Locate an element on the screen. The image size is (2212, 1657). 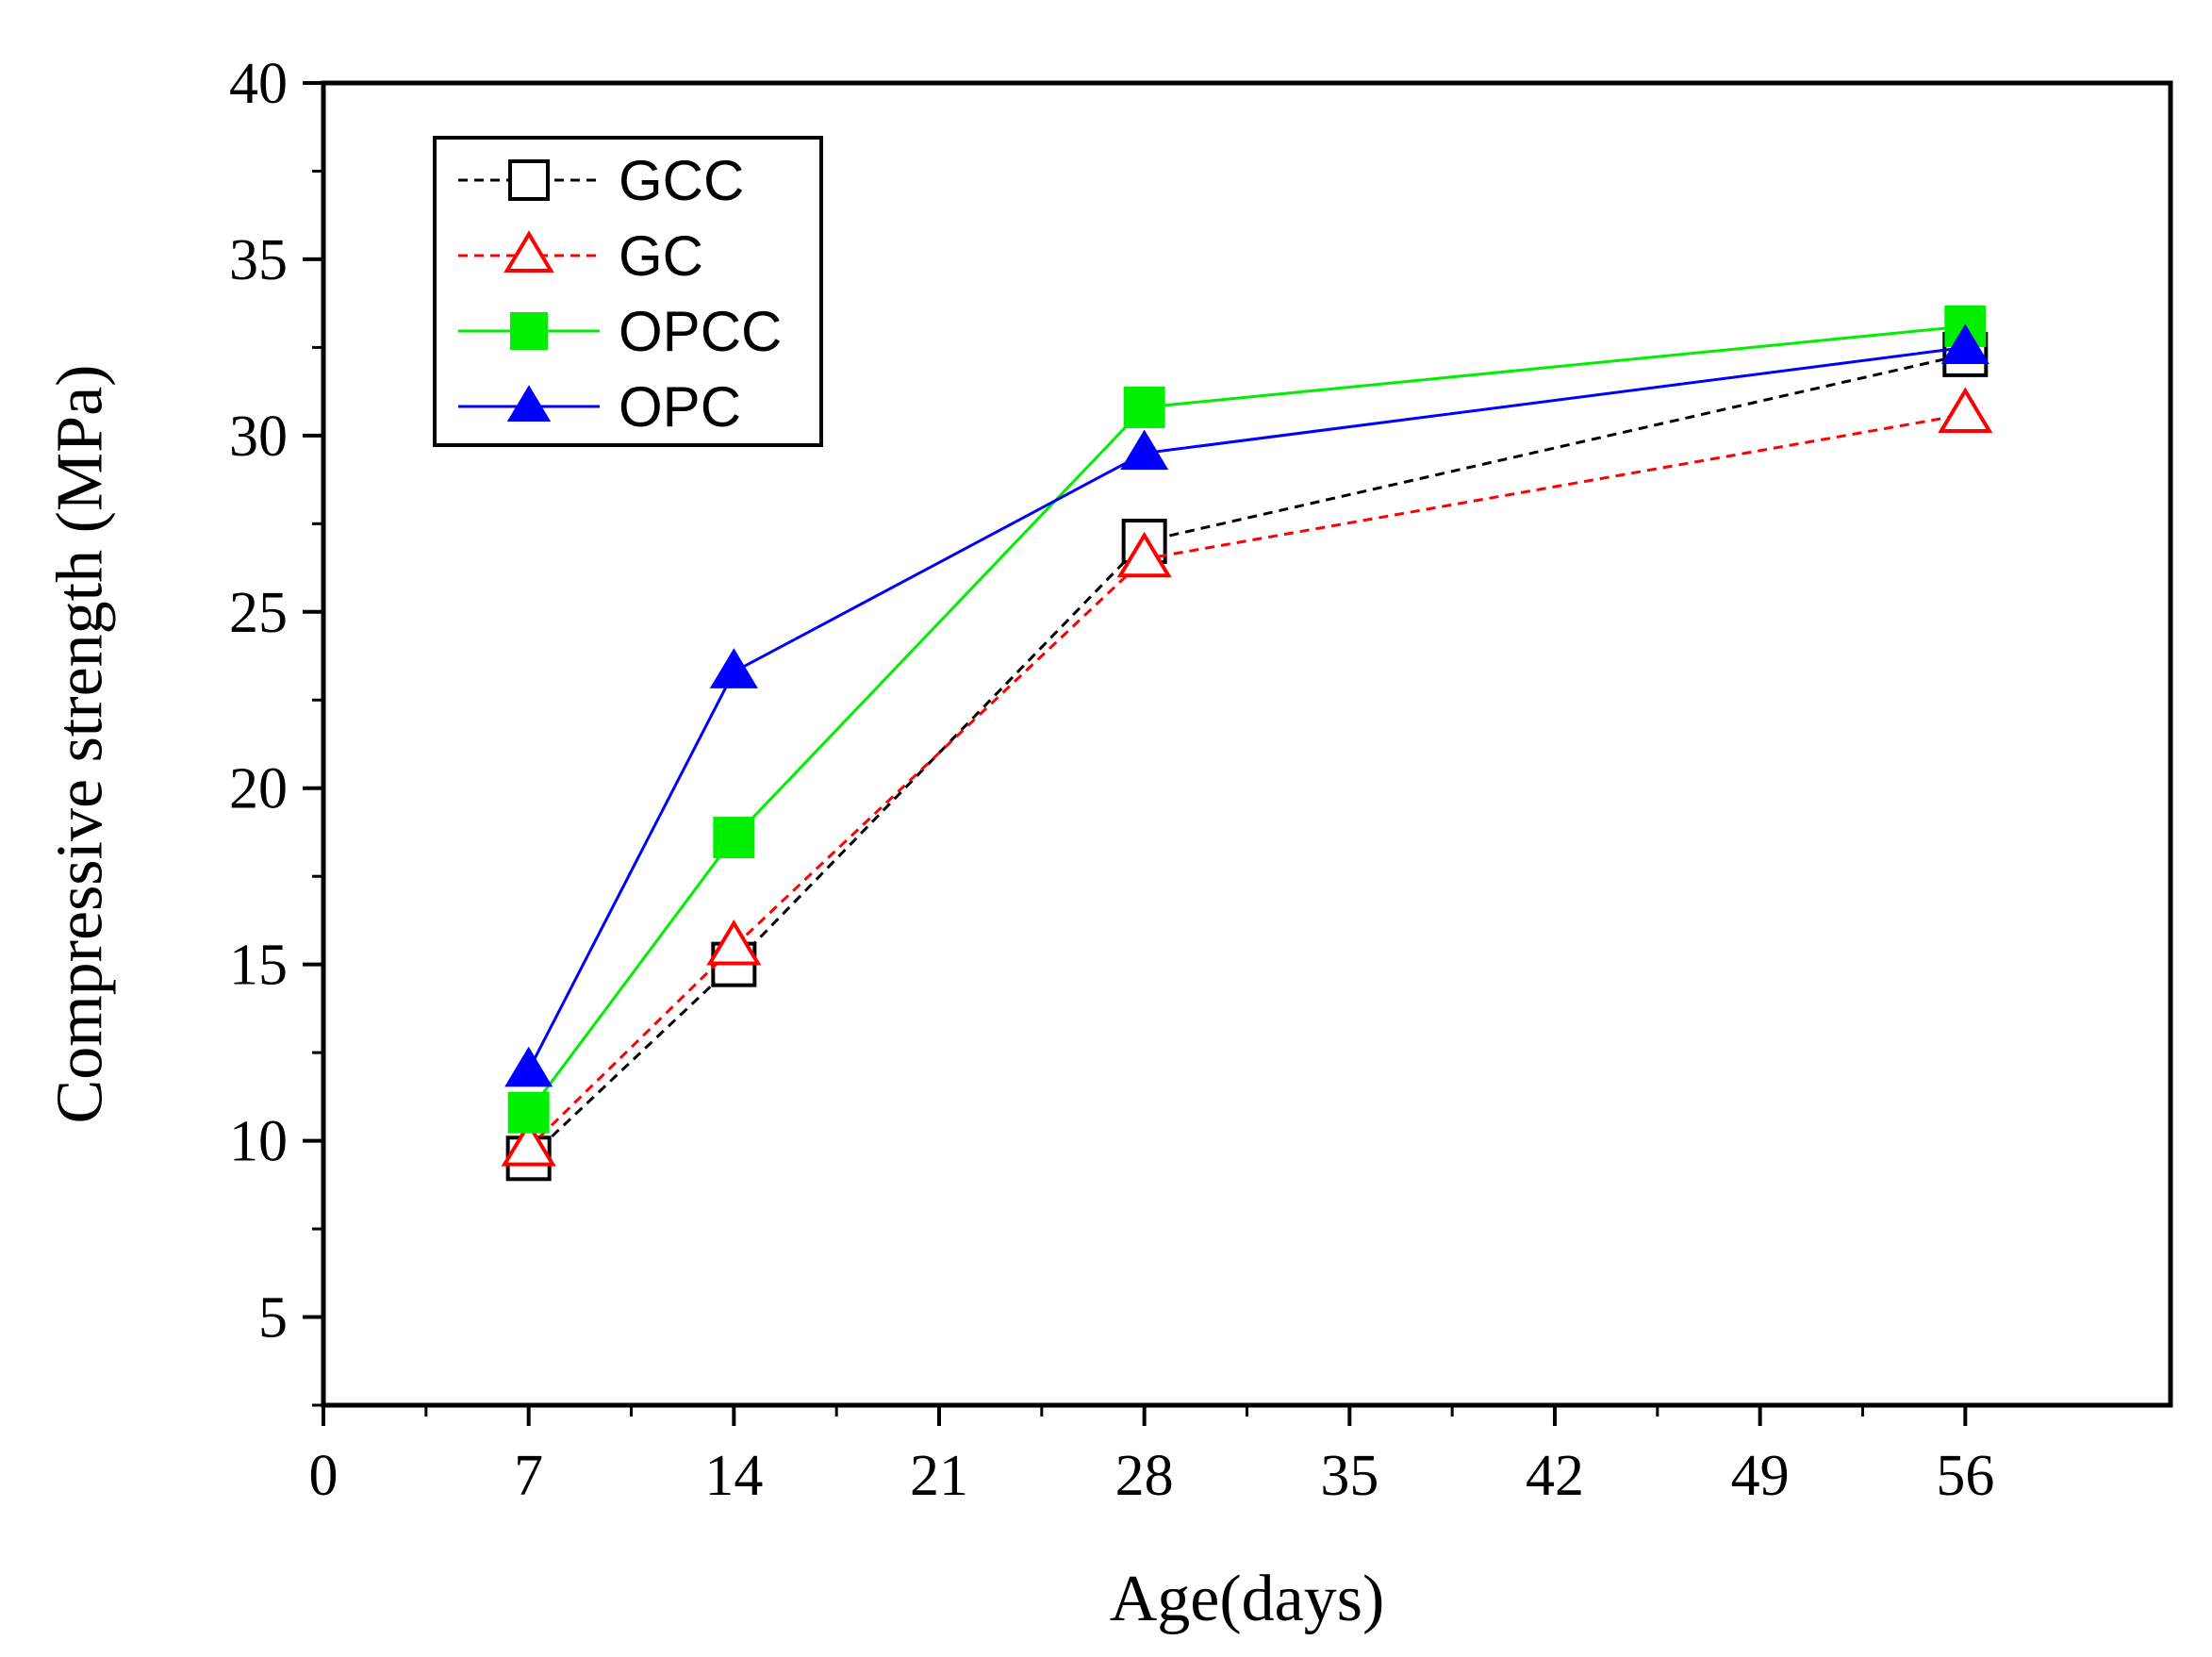
y-tick-label: 25 is located at coordinates (258, 613).